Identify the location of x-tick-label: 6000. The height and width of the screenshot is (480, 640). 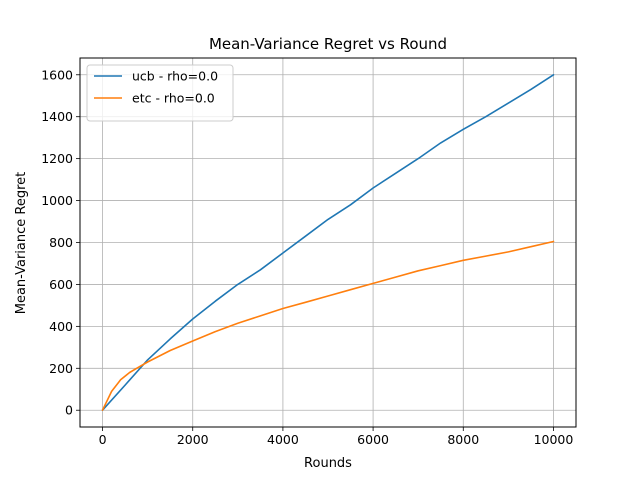
(373, 439).